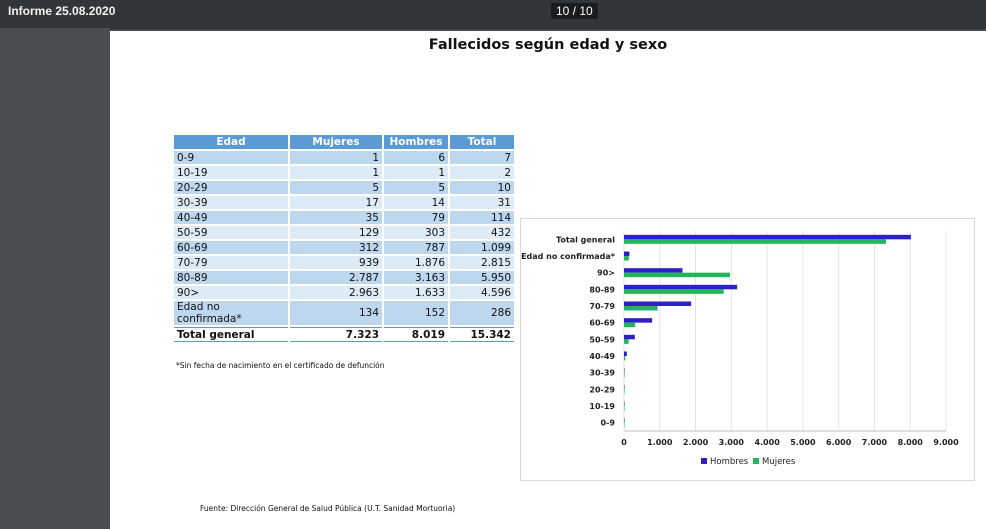  What do you see at coordinates (911, 442) in the screenshot?
I see `x-tick-label: 8.000` at bounding box center [911, 442].